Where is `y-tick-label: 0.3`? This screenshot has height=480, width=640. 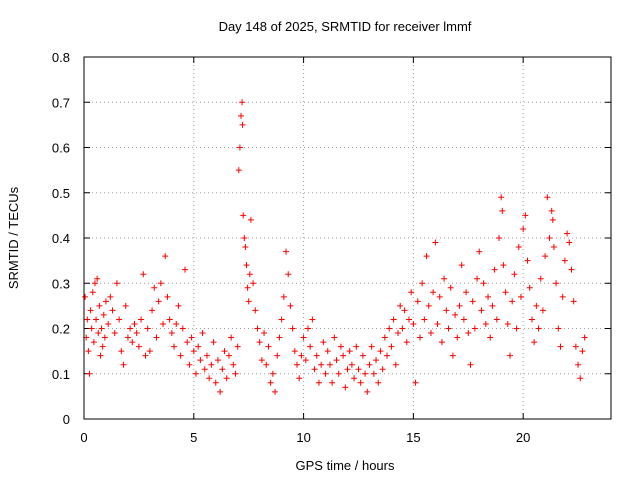 y-tick-label: 0.3 is located at coordinates (61, 283).